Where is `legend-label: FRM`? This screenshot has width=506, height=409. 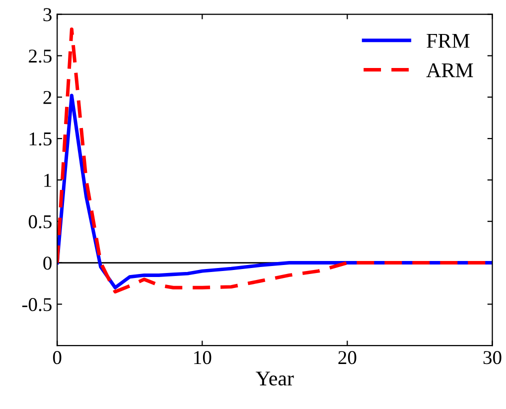 legend-label: FRM is located at coordinates (448, 41).